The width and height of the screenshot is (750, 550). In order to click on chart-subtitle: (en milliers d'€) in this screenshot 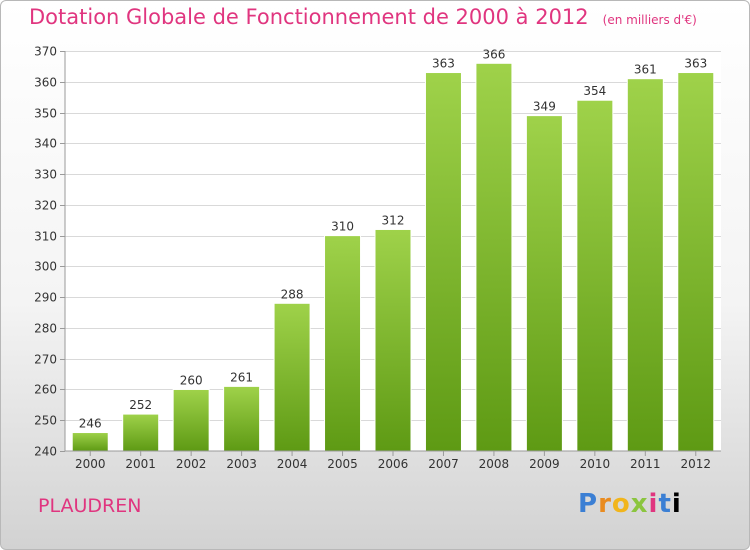, I will do `click(649, 20)`.